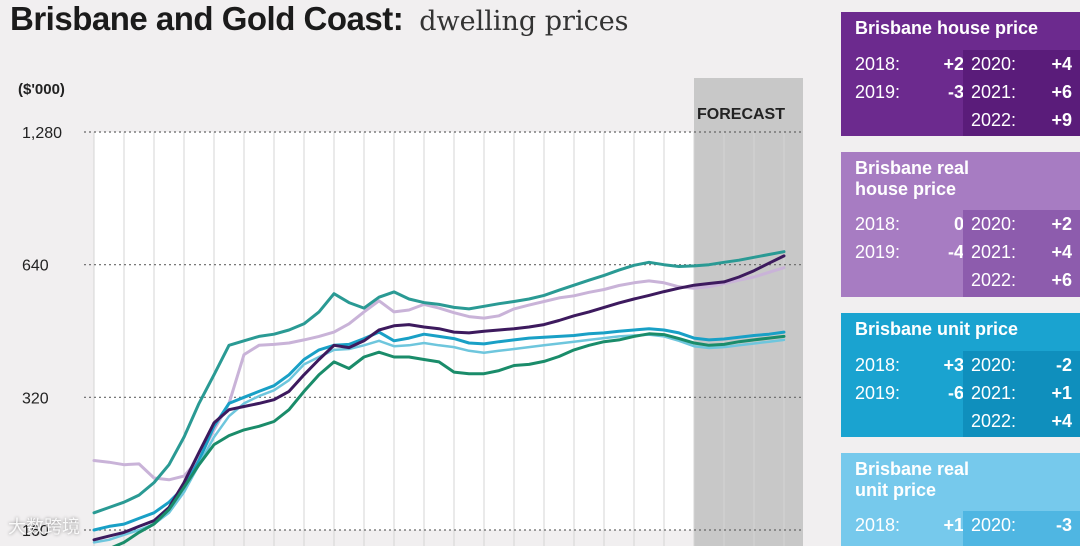  What do you see at coordinates (35, 398) in the screenshot?
I see `y-tick-label: 320` at bounding box center [35, 398].